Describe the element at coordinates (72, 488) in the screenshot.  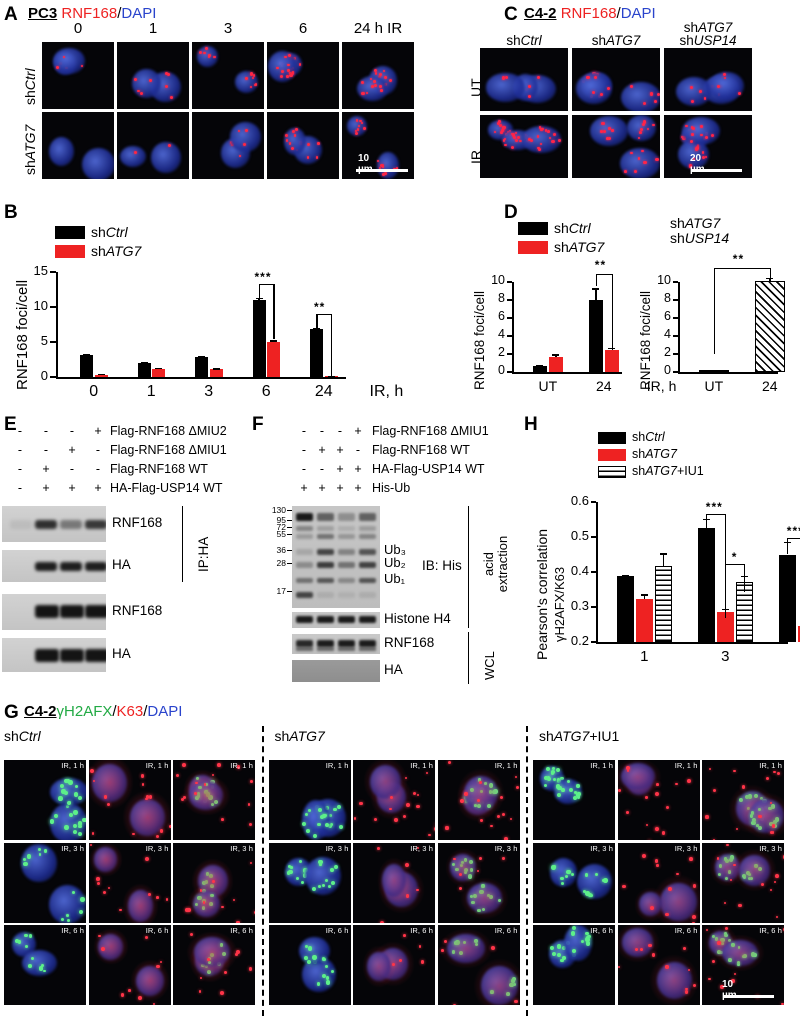
I see `panel-e-condition-sign: +` at that location.